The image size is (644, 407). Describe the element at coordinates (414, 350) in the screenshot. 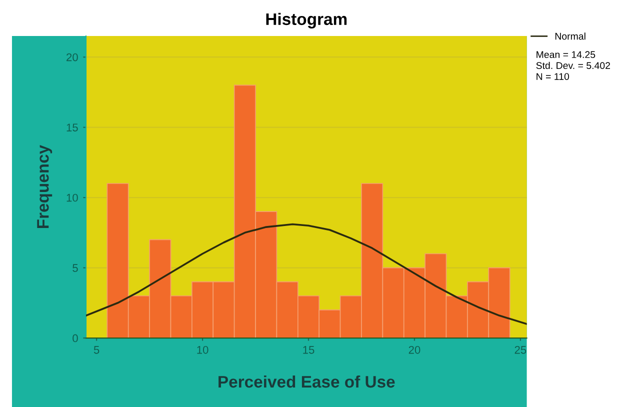

I see `x-tick-label: 20` at that location.